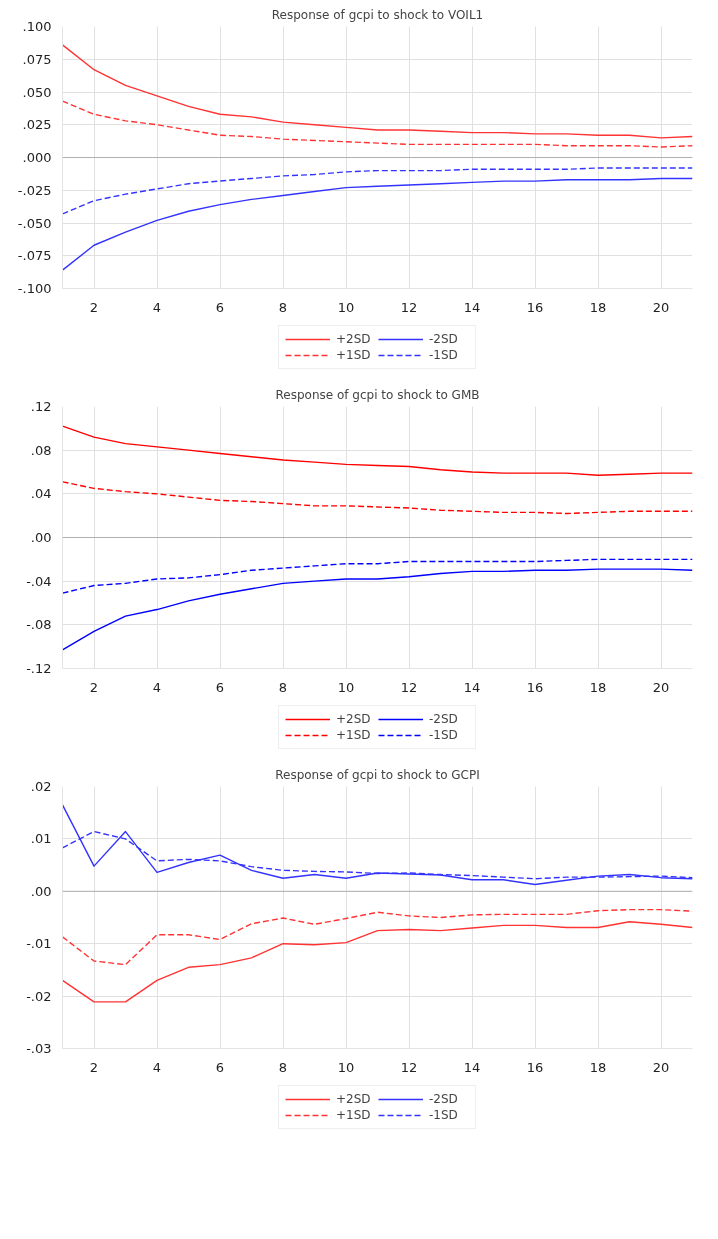 The image size is (718, 1239). Describe the element at coordinates (39, 625) in the screenshot. I see `y-tick-label: -.08` at that location.